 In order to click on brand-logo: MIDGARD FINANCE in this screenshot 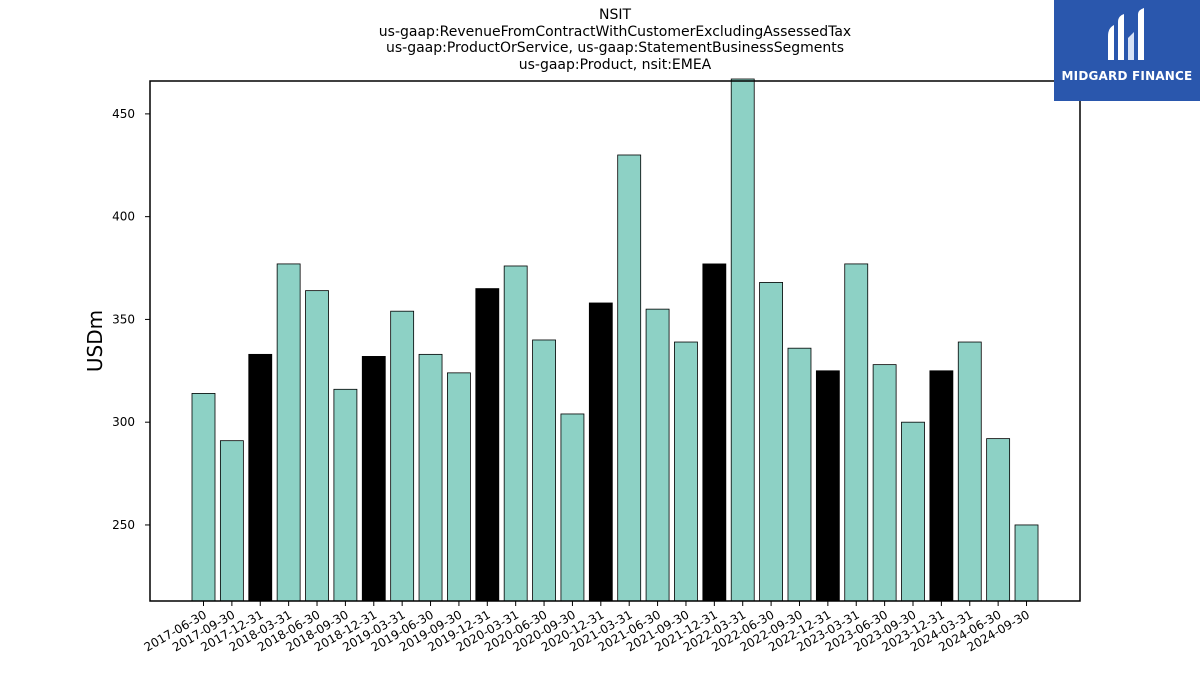, I will do `click(1127, 50)`.